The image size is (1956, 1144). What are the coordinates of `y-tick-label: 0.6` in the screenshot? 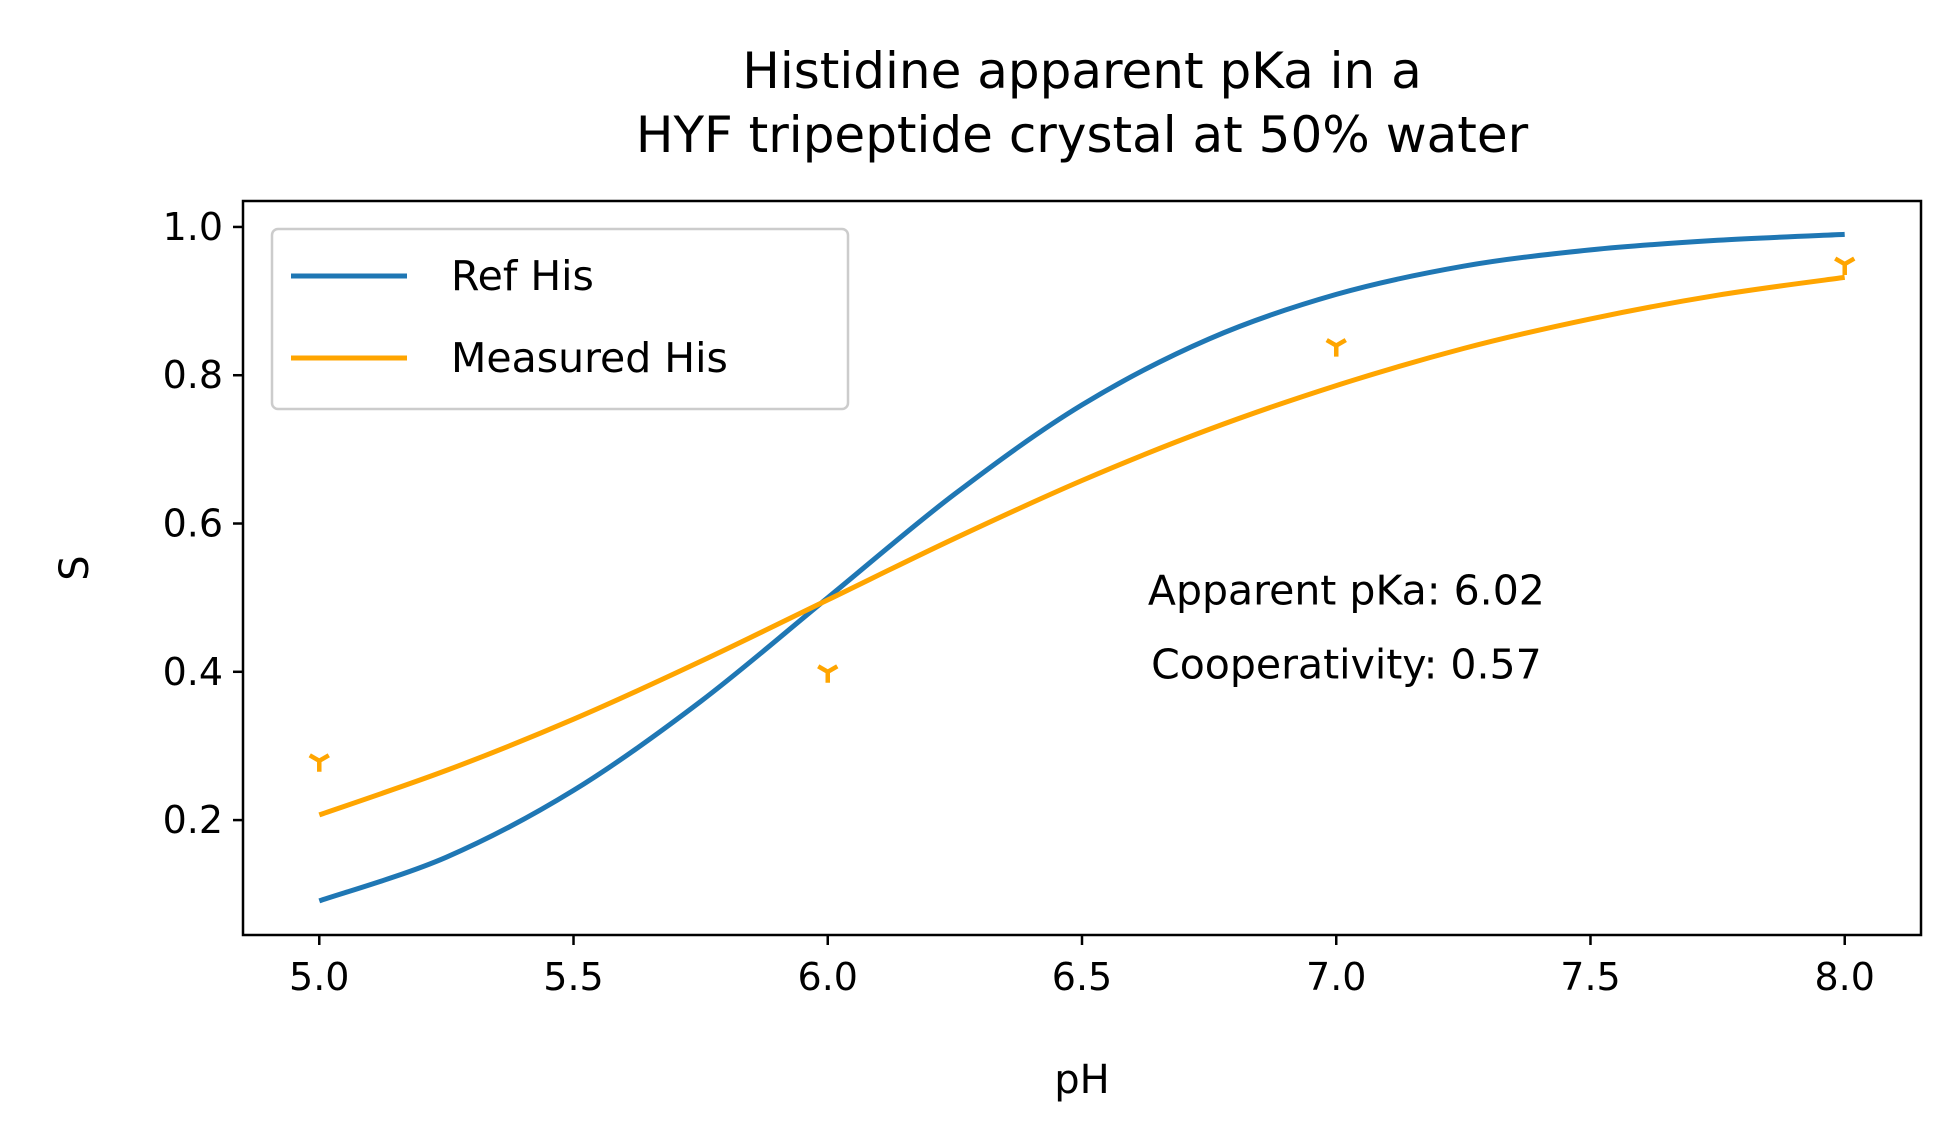 It's located at (193, 524).